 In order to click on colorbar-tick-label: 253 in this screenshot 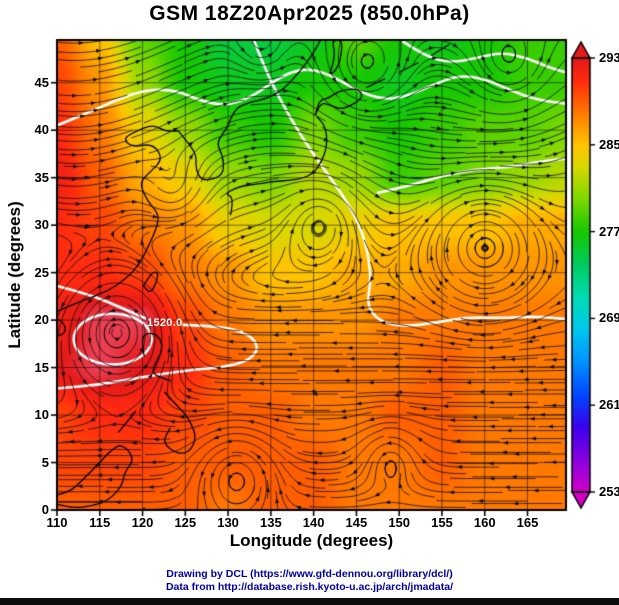, I will do `click(609, 491)`.